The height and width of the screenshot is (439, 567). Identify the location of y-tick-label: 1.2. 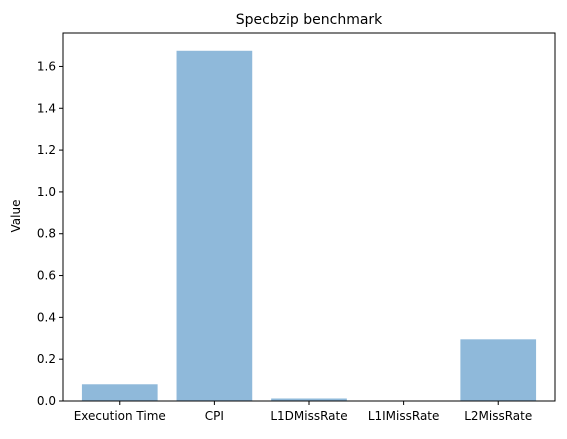
(46, 150).